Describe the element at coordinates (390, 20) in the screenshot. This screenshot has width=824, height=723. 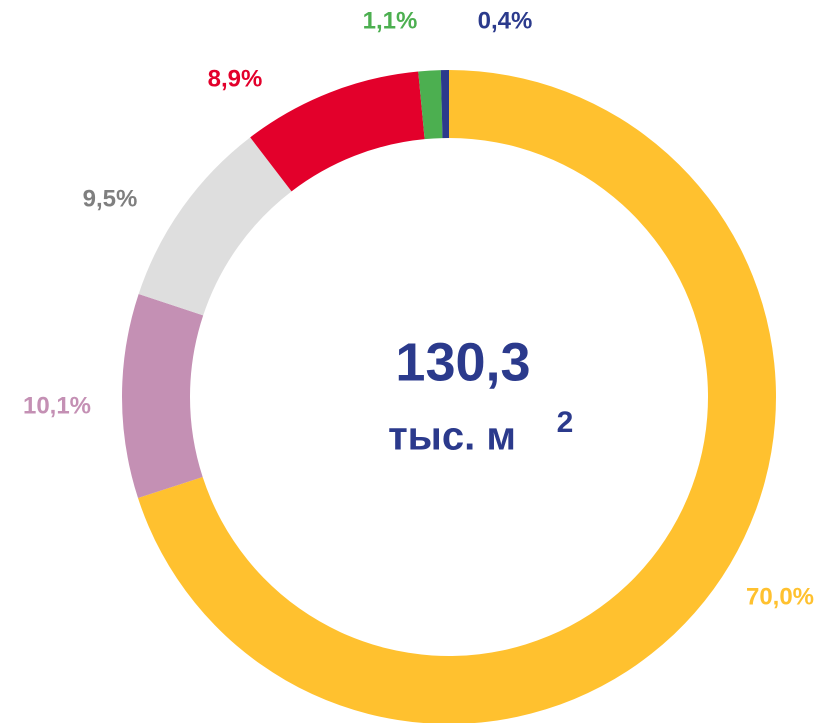
I see `data-label: 1,1%` at that location.